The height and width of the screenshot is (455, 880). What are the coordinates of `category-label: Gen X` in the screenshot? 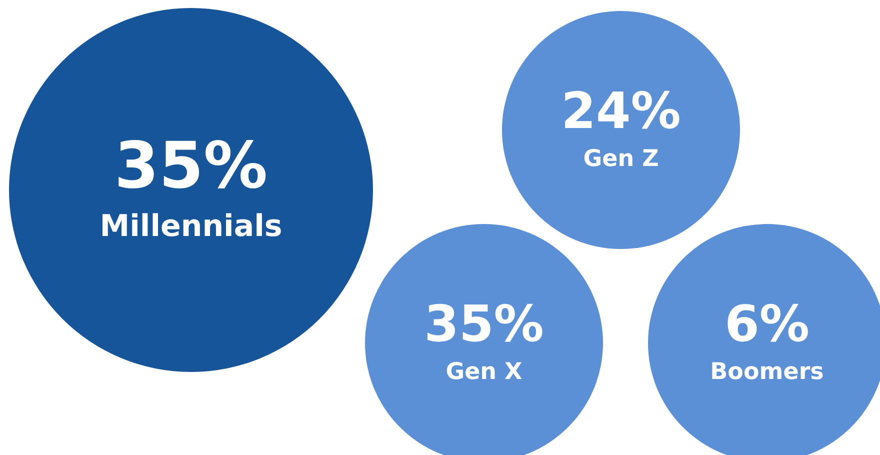 It's located at (484, 371).